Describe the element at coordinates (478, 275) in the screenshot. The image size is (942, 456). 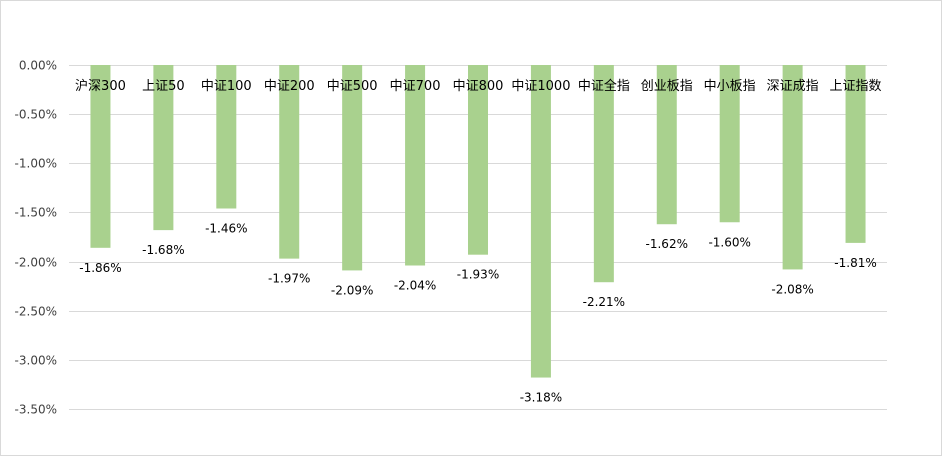
I see `data-label: -1.93%` at that location.